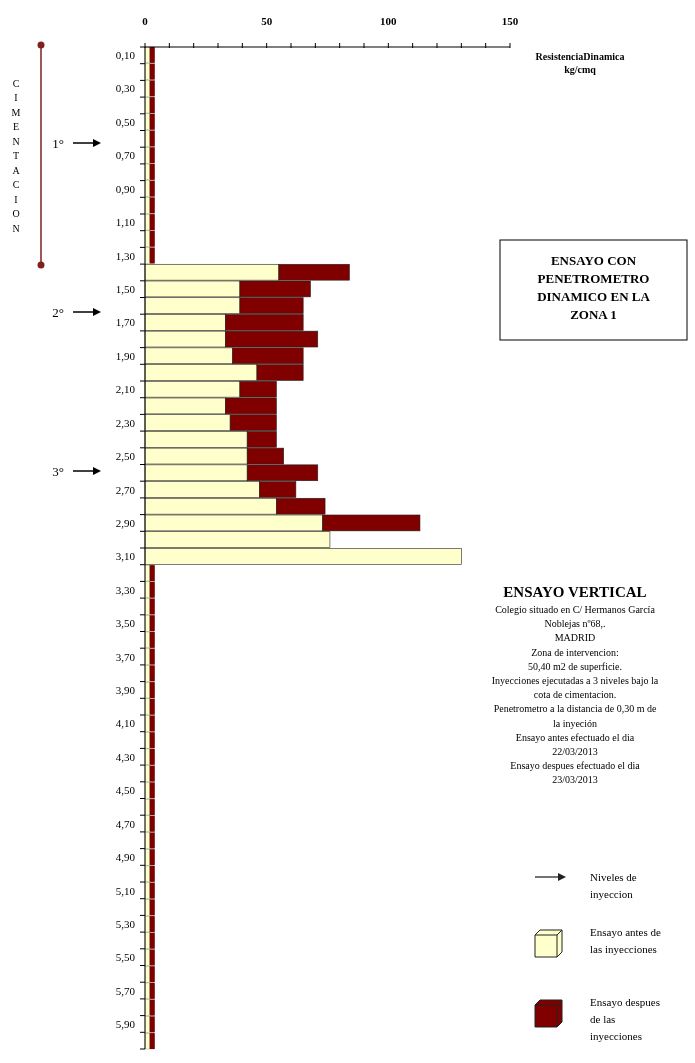 This screenshot has height=1063, width=695. What do you see at coordinates (575, 592) in the screenshot?
I see `text: ENSAYO VERTICAL` at bounding box center [575, 592].